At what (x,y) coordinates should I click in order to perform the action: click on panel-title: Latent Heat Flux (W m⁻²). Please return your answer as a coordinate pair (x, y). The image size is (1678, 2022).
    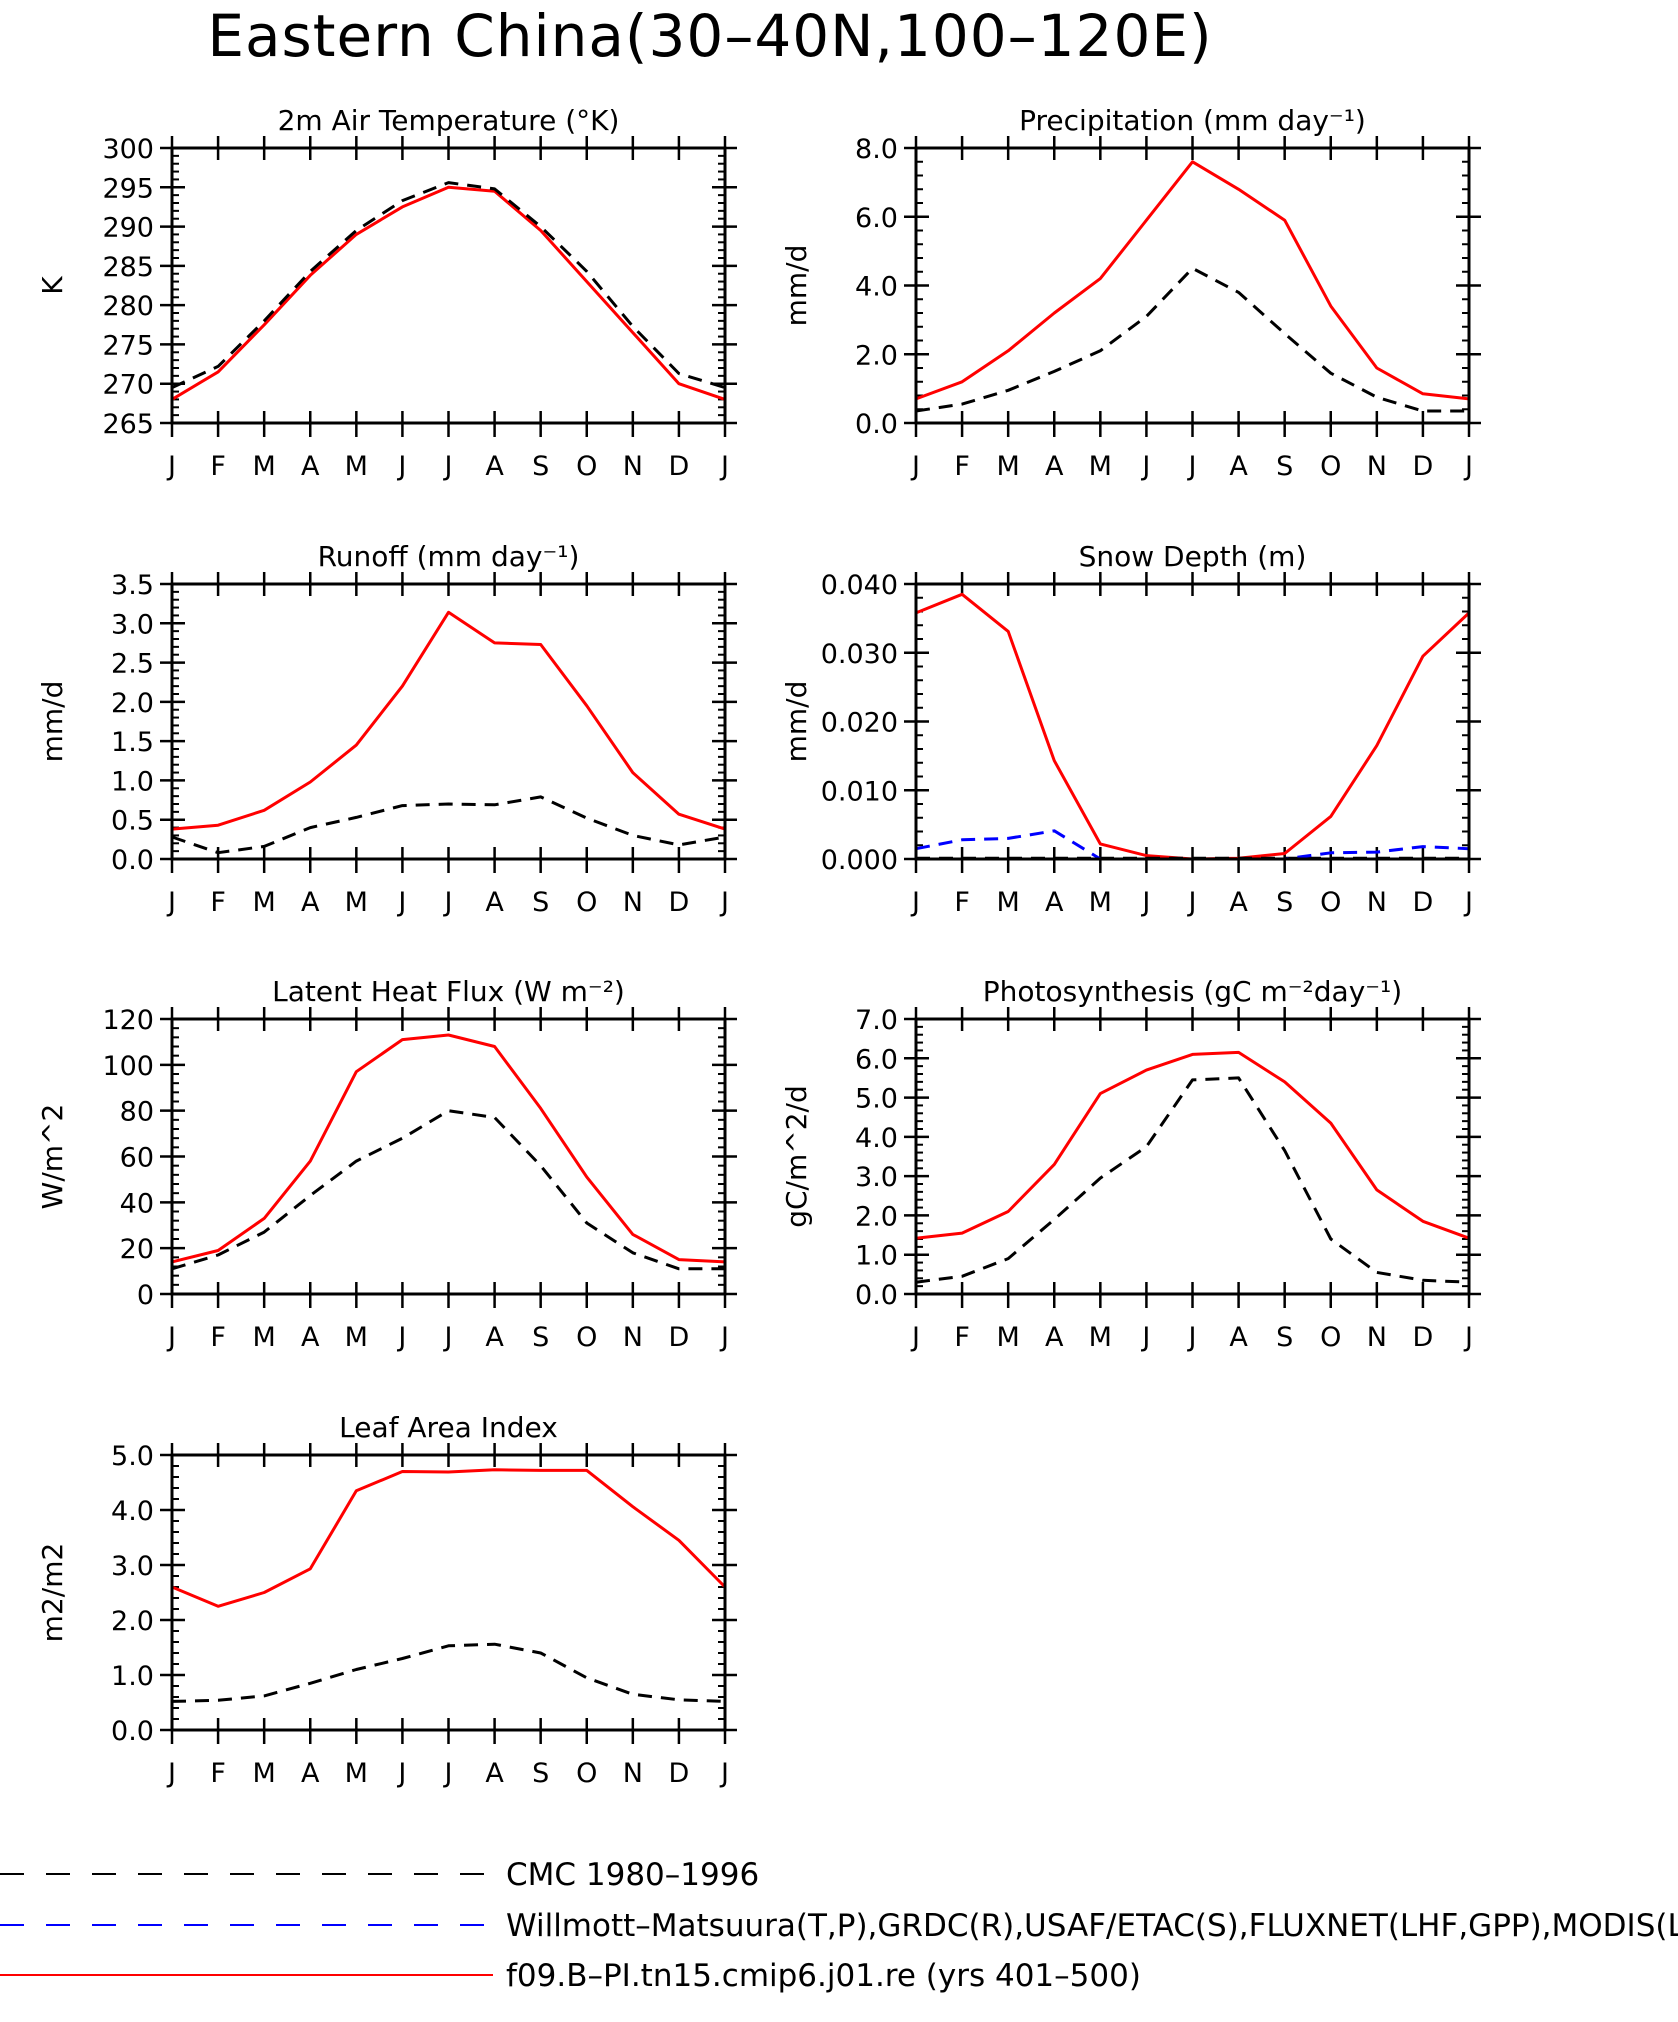
    Looking at the image, I should click on (448, 991).